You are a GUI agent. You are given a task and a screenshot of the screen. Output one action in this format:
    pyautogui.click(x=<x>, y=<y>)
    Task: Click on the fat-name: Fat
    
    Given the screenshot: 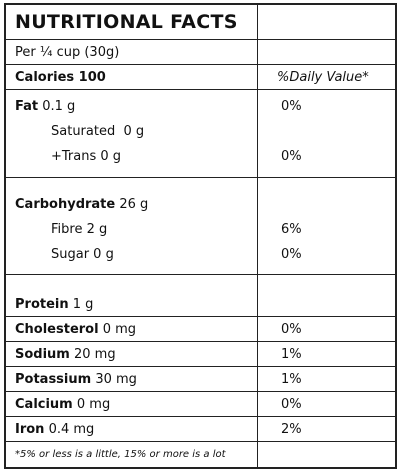 What is the action you would take?
    pyautogui.click(x=27, y=106)
    